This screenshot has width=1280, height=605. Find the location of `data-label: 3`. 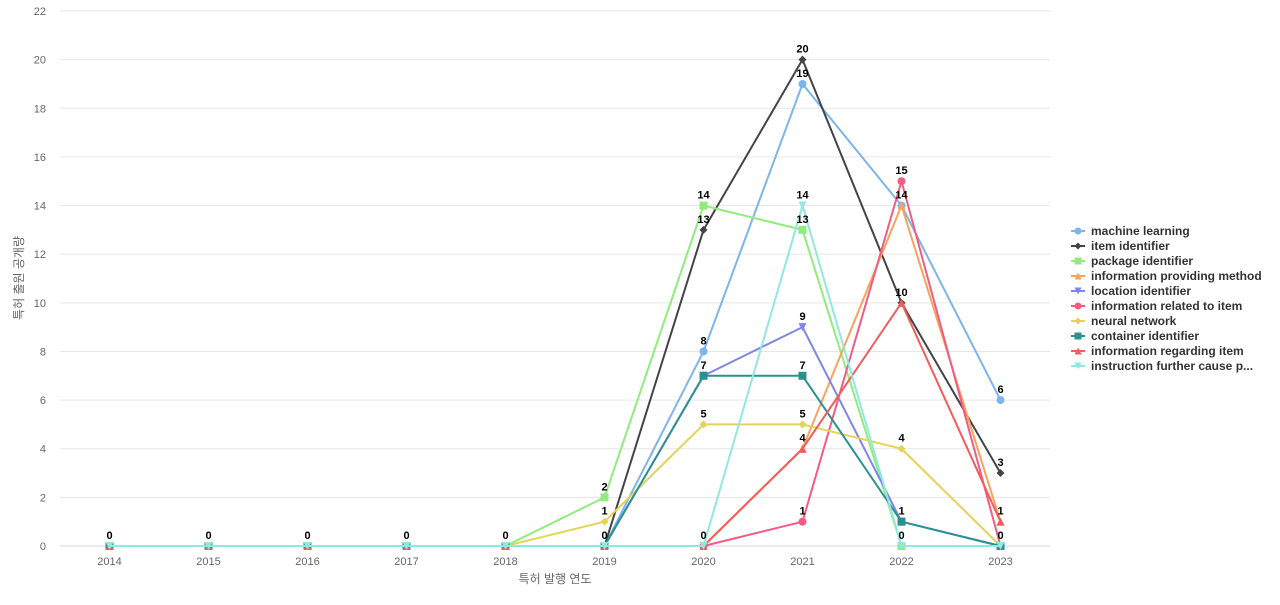

data-label: 3 is located at coordinates (1000, 463).